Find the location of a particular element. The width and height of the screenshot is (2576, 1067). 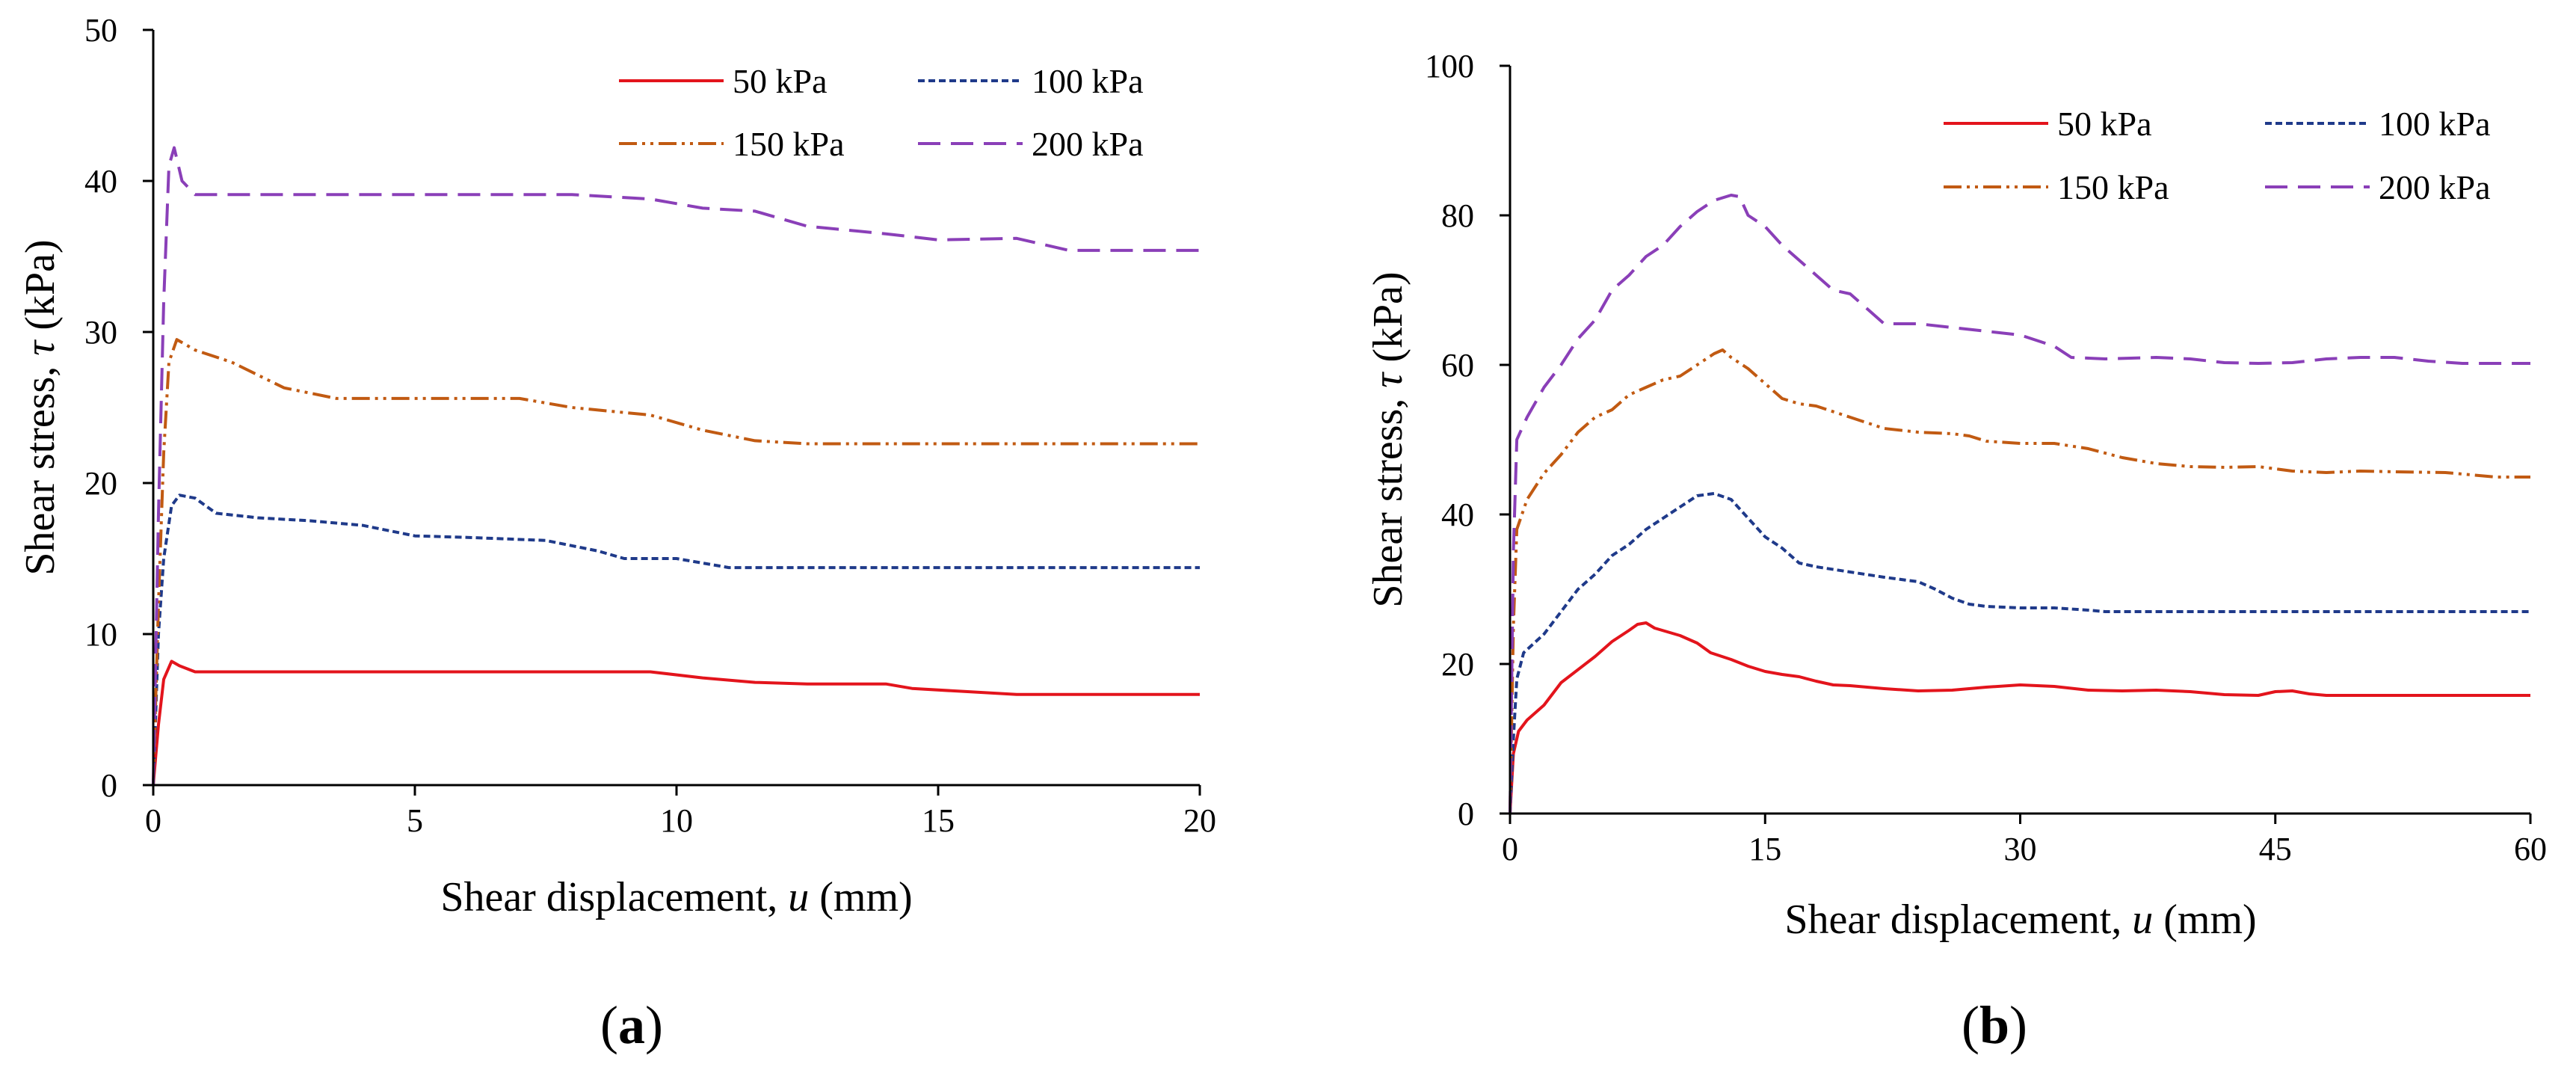

legend-b: 50 kPa 100 kPa 150 kPa 200 kPa is located at coordinates (2217, 155).